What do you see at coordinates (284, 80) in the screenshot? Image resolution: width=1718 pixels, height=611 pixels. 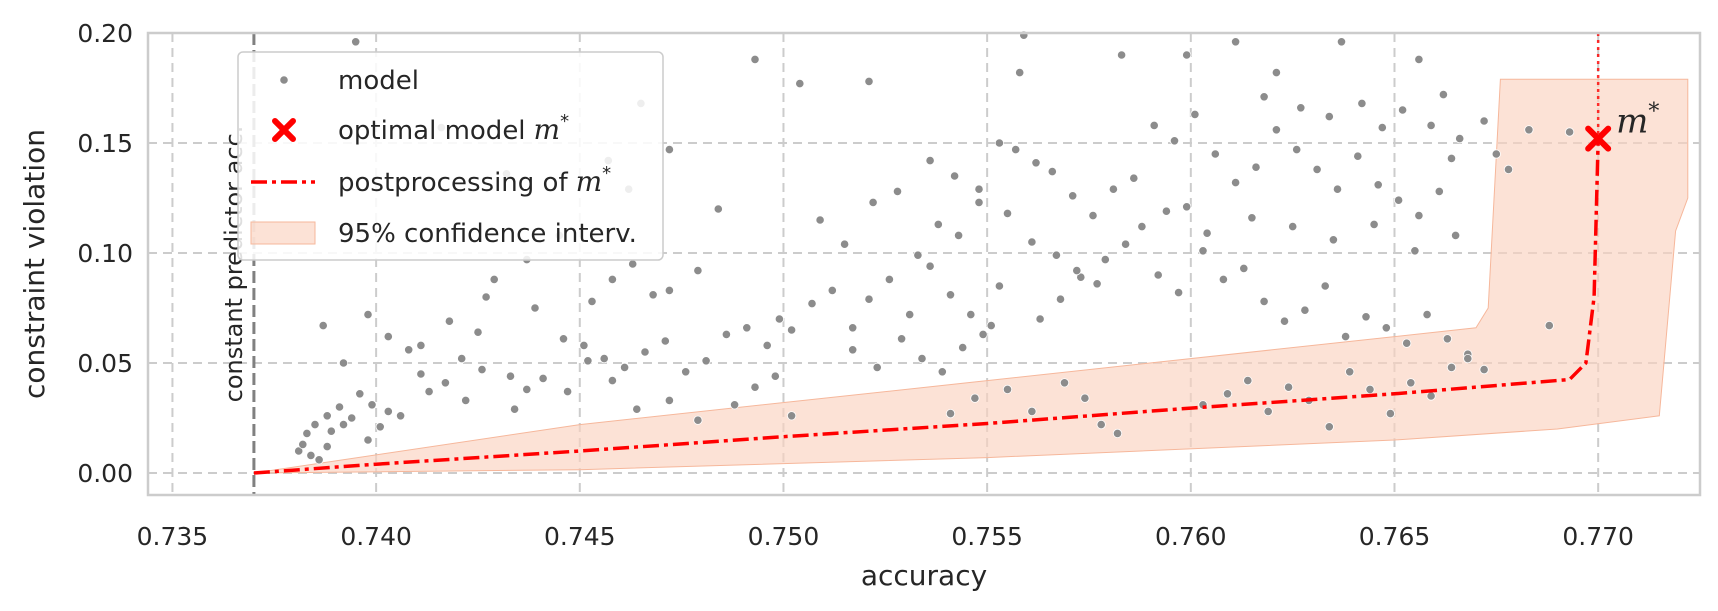 I see `legend-handle-model` at bounding box center [284, 80].